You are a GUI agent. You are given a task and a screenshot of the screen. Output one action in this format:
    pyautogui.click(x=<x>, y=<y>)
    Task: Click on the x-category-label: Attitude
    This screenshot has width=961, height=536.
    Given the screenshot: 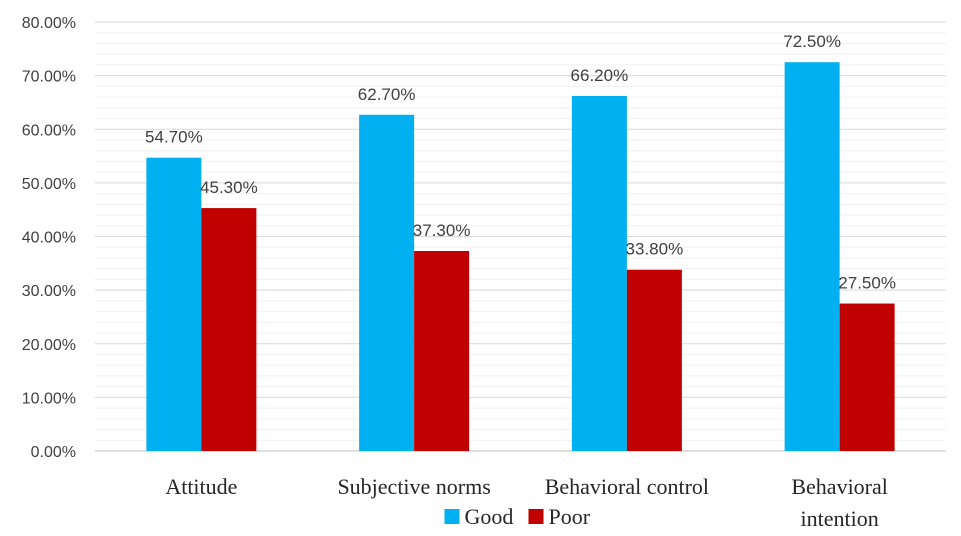 What is the action you would take?
    pyautogui.click(x=201, y=486)
    